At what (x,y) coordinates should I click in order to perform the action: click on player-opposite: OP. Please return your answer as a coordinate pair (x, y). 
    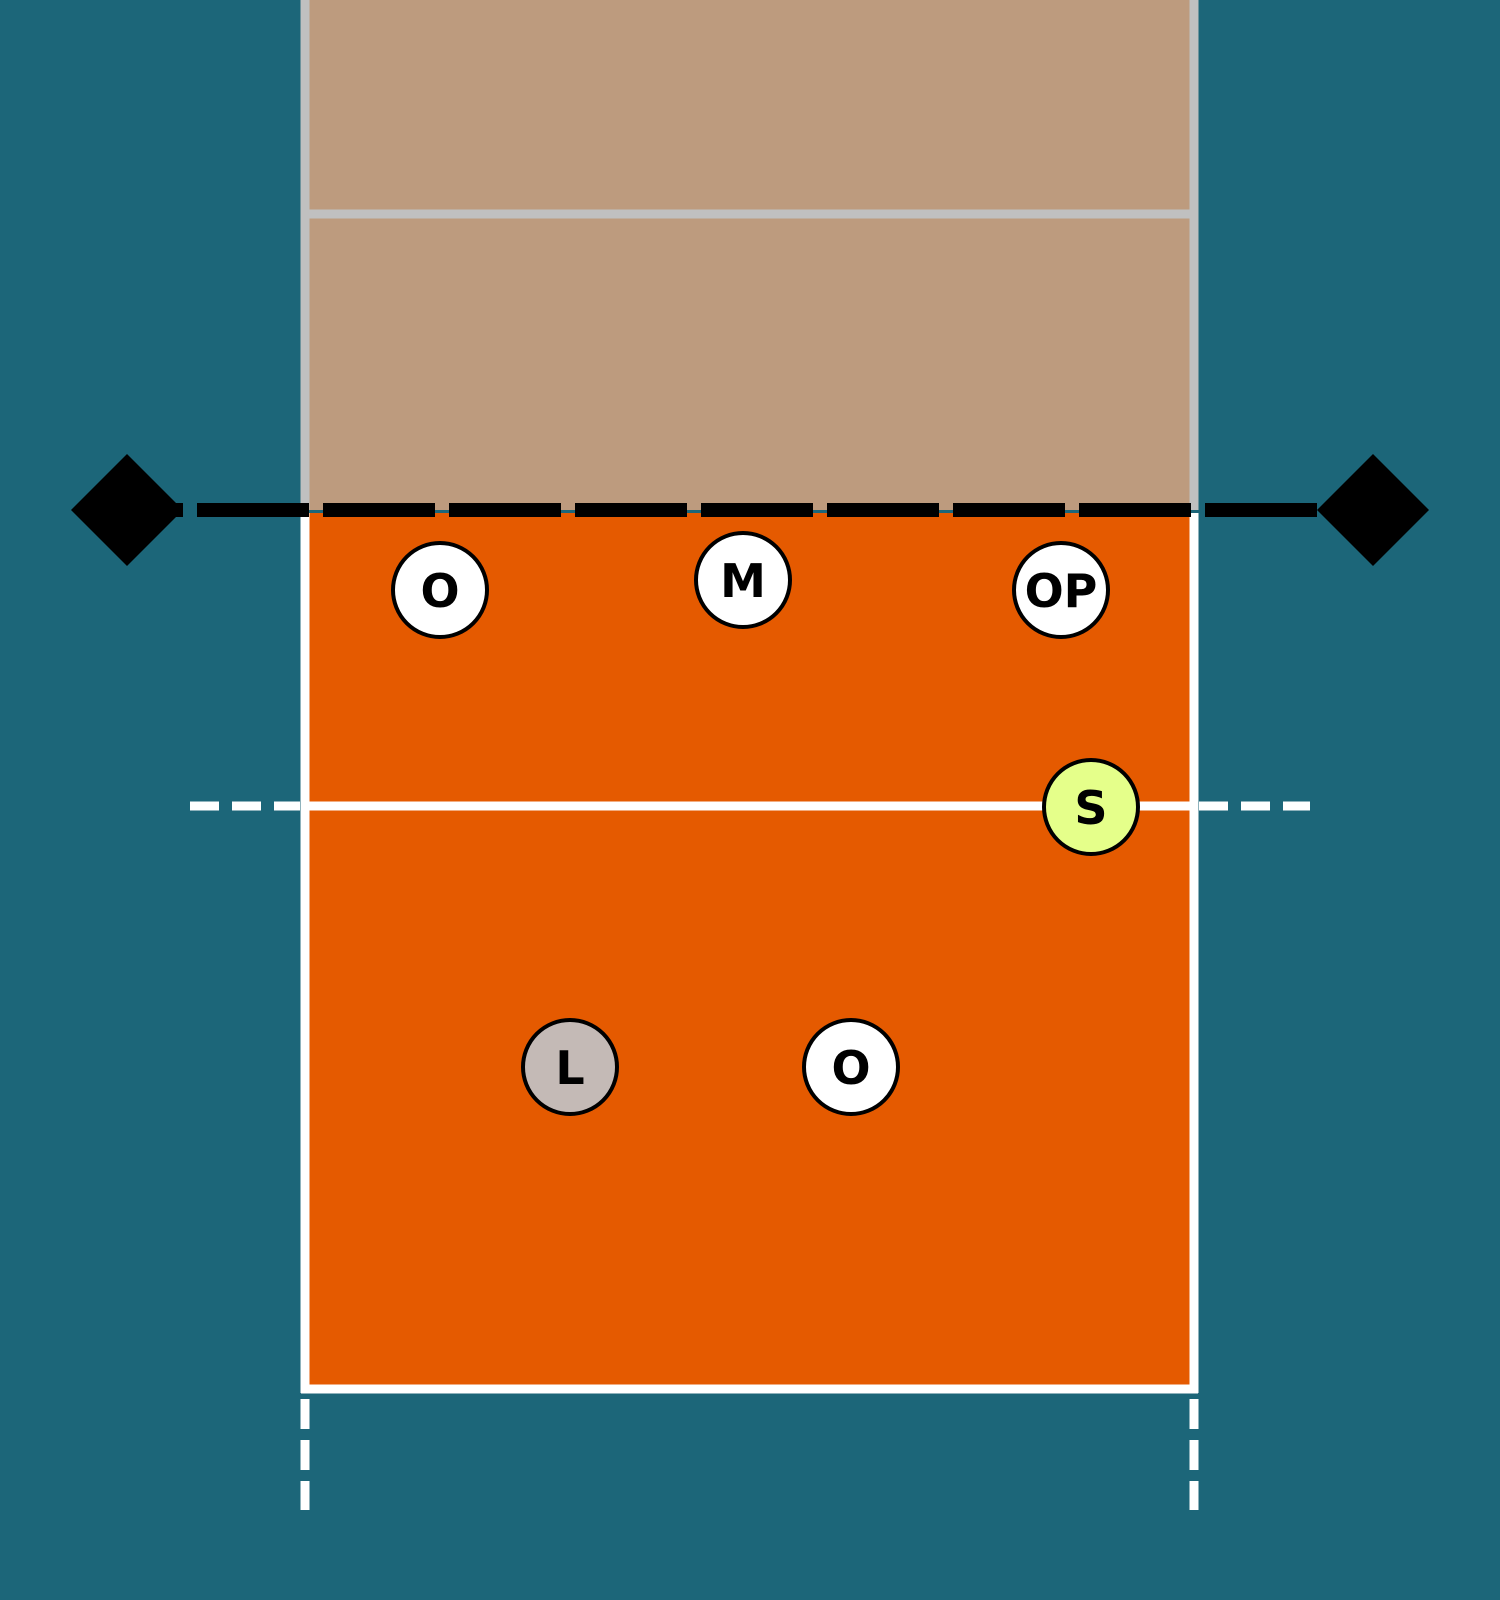
    Looking at the image, I should click on (1061, 590).